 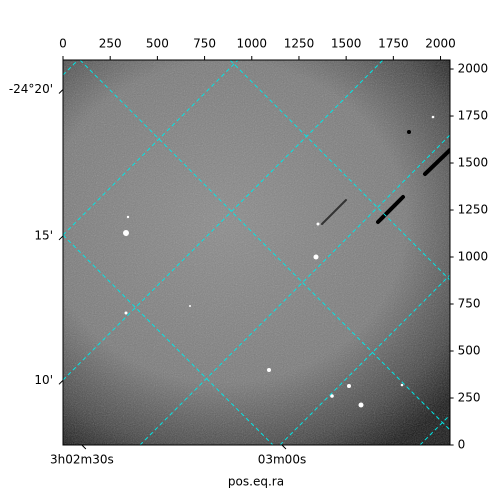 I want to click on ra-tick-label: 3h02m30s, so click(x=82, y=460).